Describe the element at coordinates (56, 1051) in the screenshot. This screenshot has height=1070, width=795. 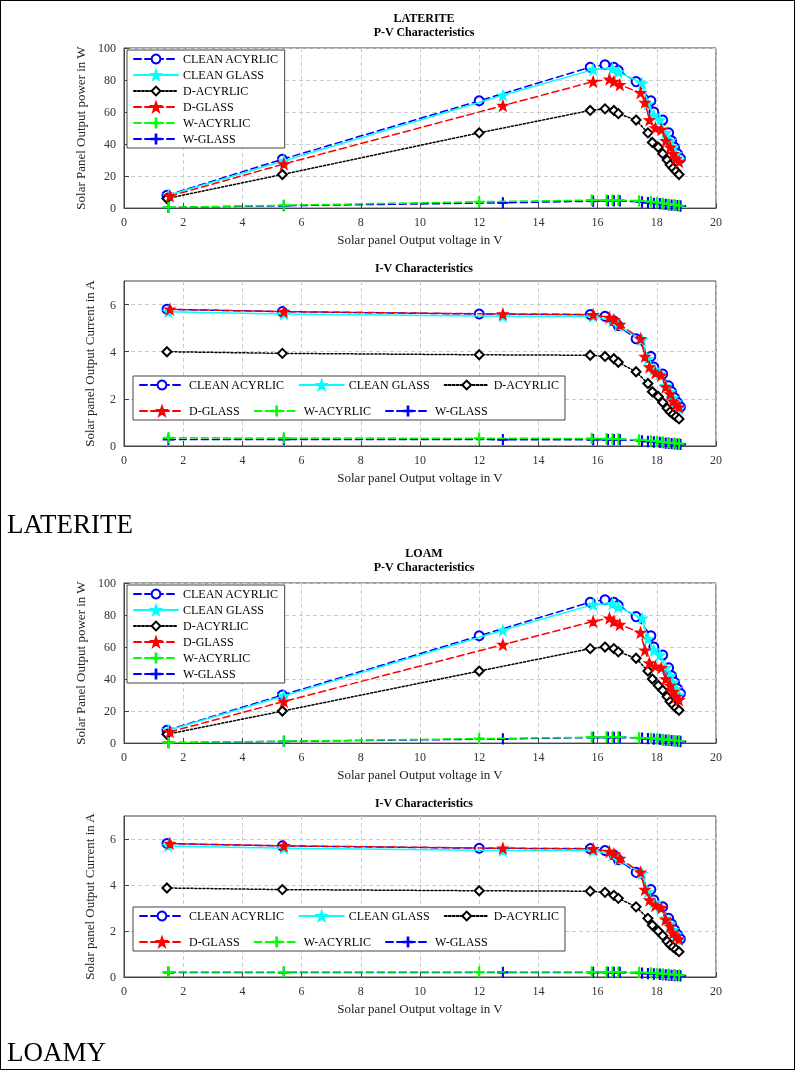
I see `text: LOAMY` at that location.